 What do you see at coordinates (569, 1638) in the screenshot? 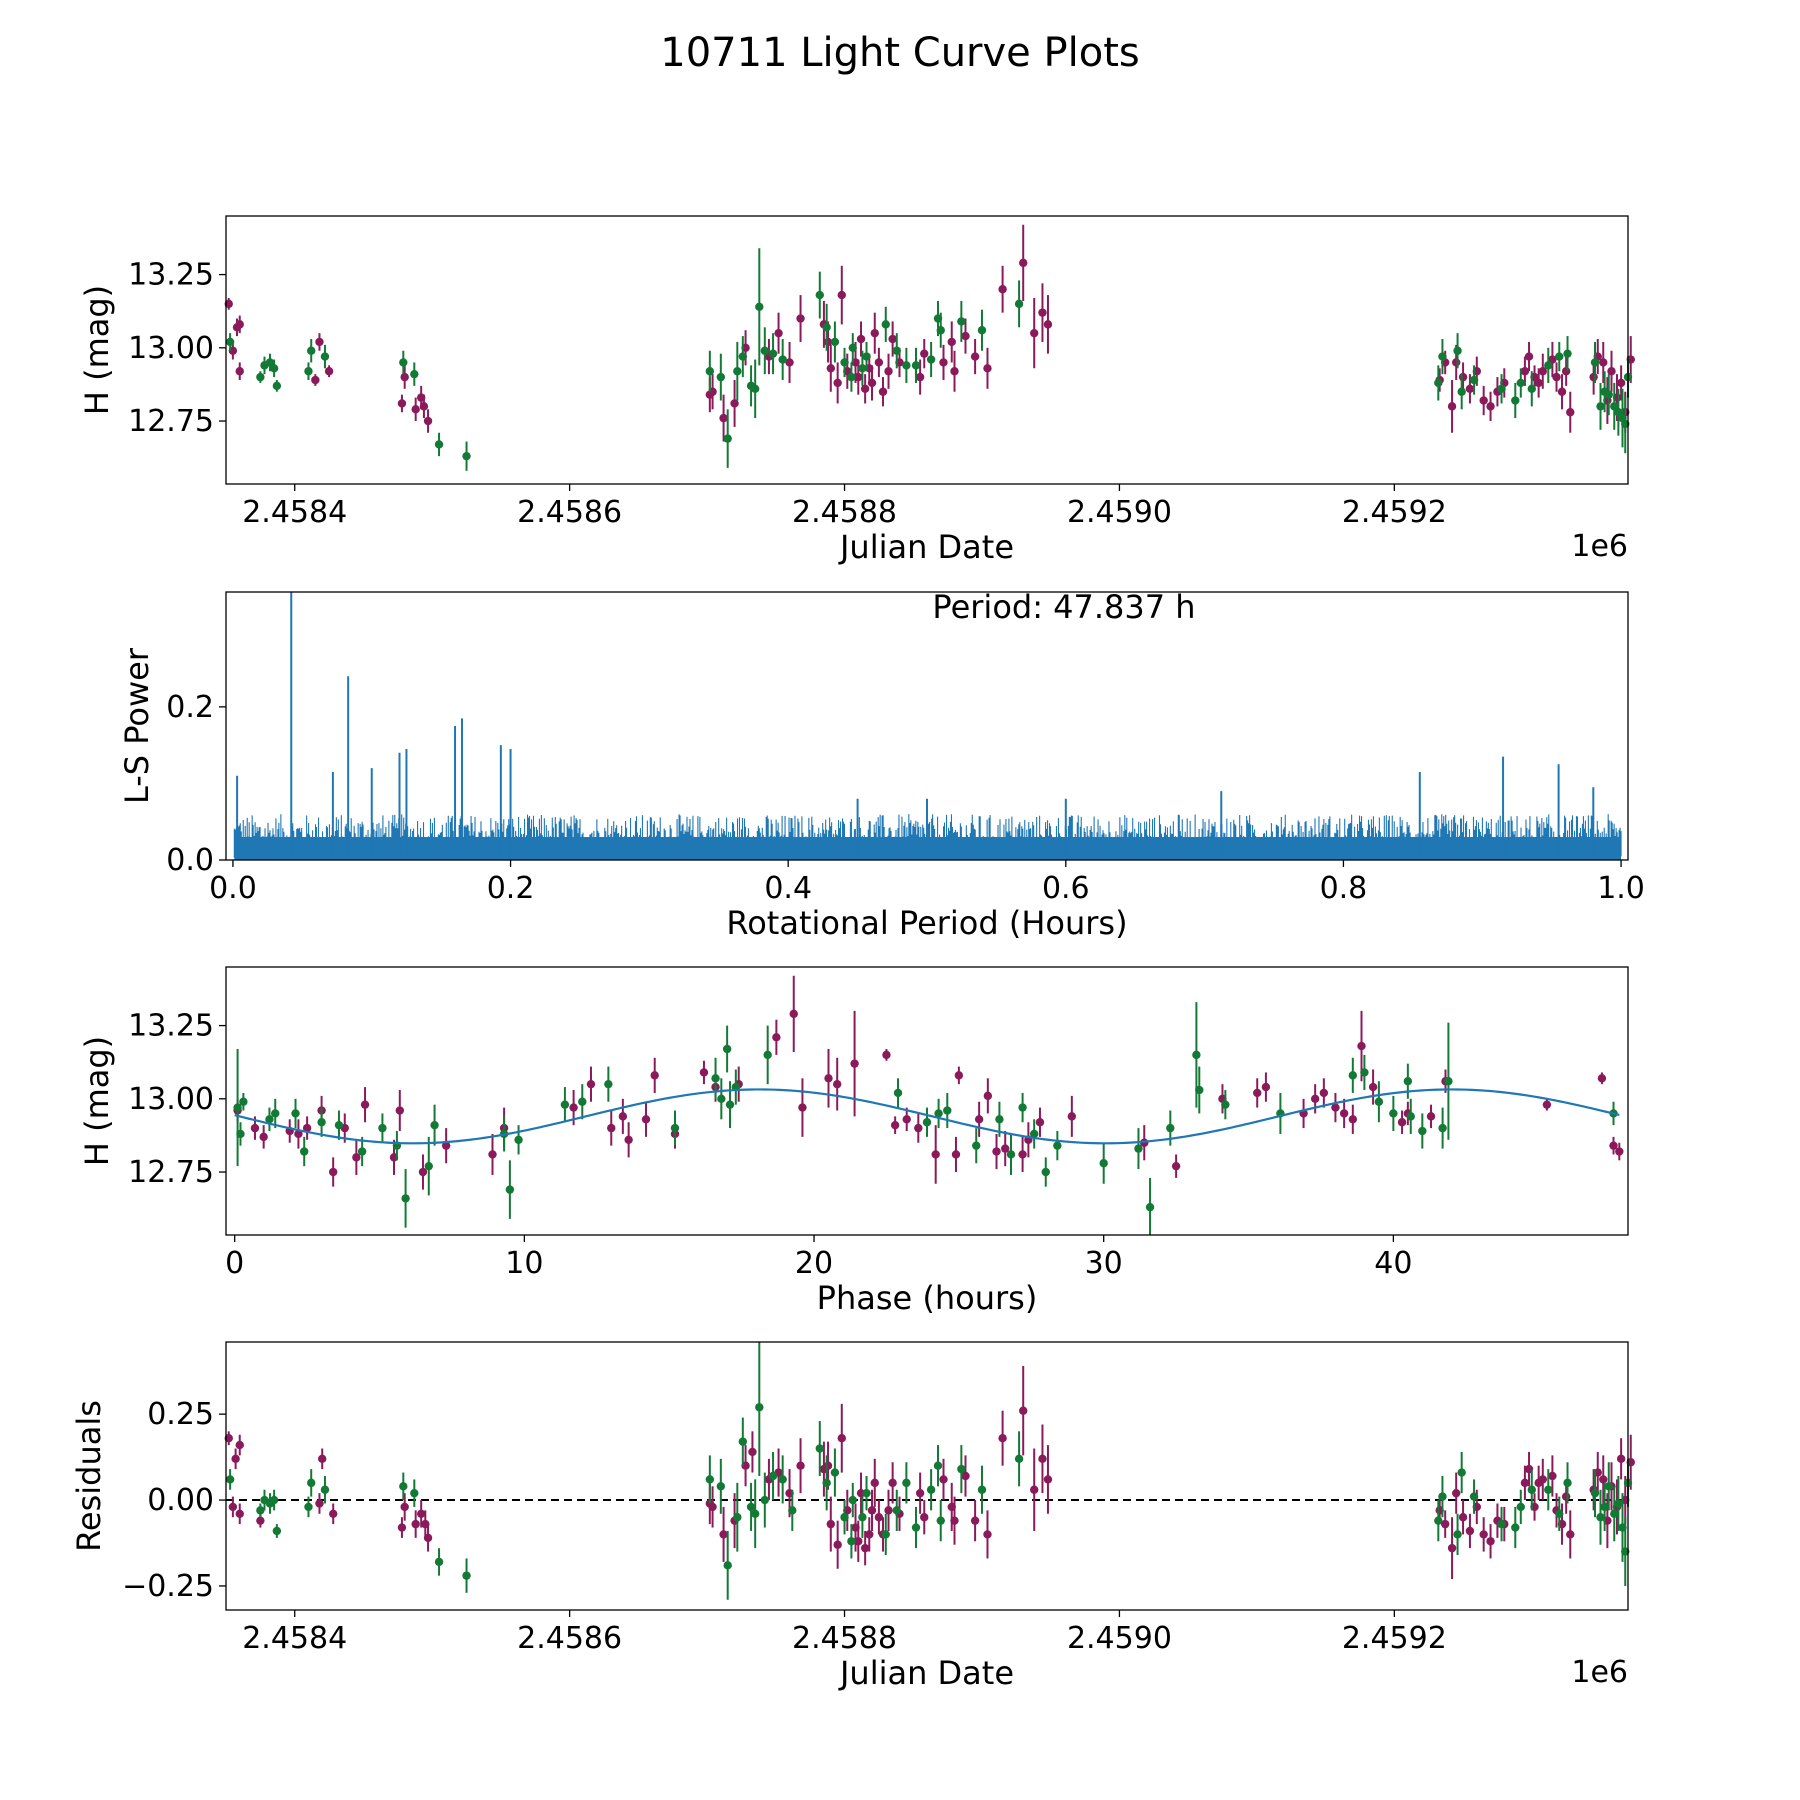
I see `residuals-xtick-label: 2.4586` at bounding box center [569, 1638].